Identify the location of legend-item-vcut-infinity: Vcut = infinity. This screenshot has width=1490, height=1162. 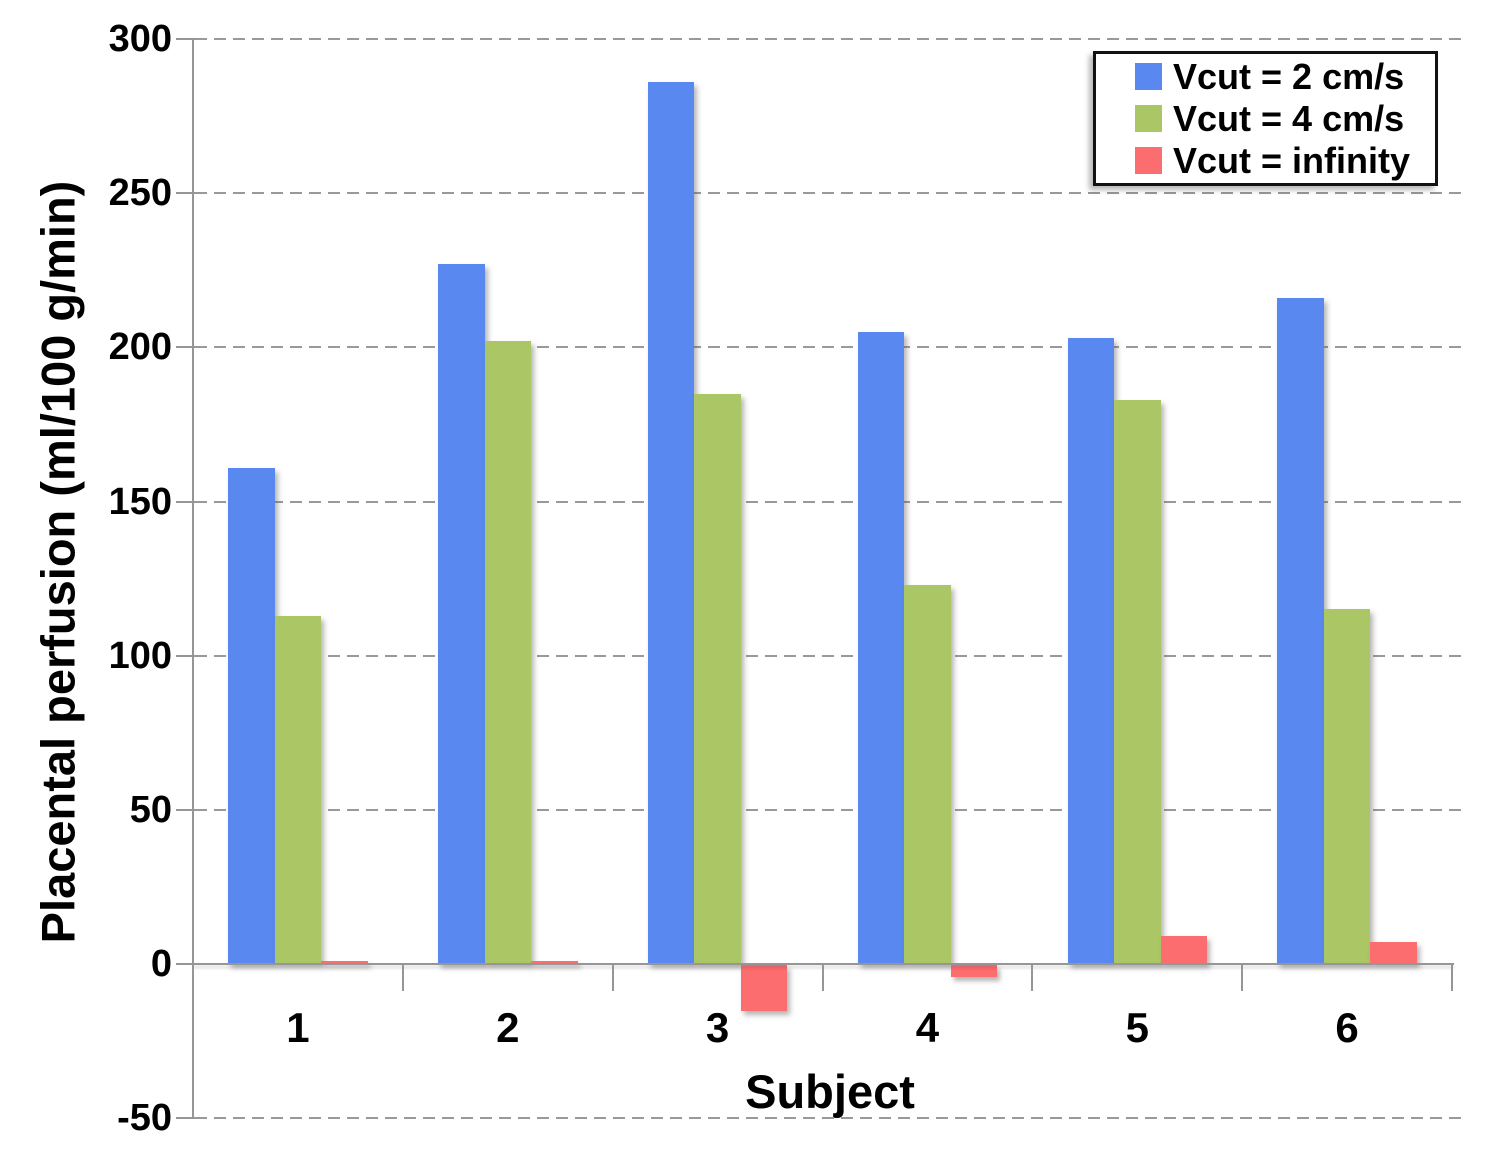
(1285, 160).